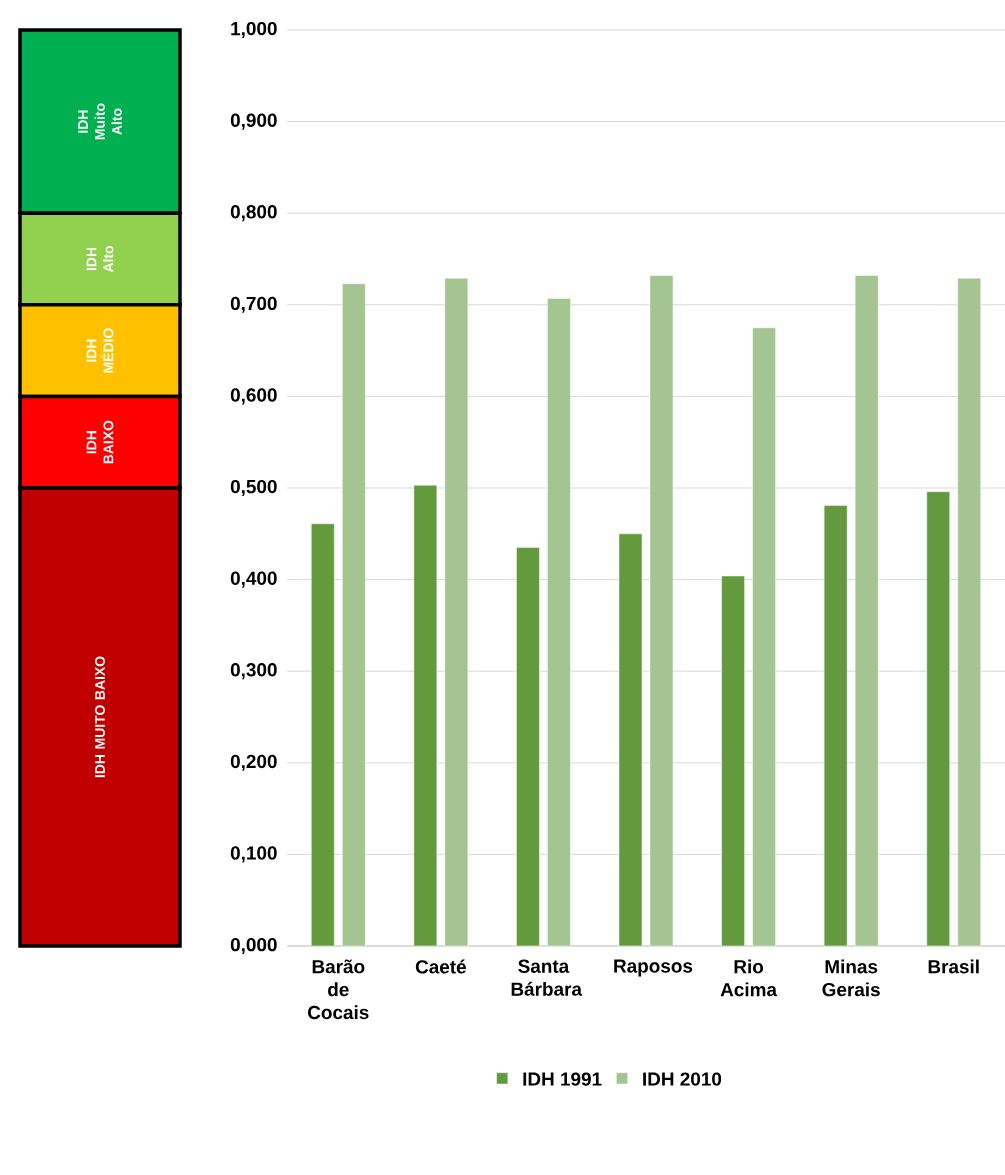 This screenshot has width=1005, height=1175. I want to click on series-label: IDH MUITO BAIXO, so click(100, 717).